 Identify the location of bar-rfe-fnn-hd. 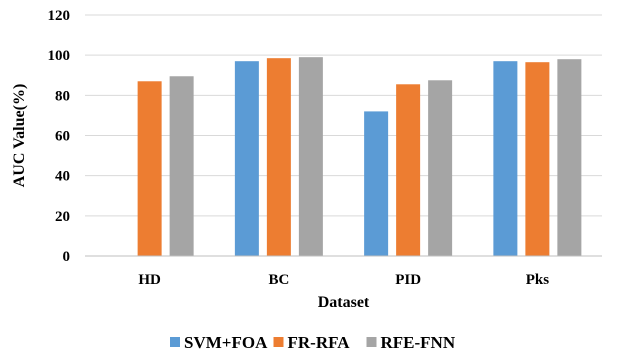
(181, 166).